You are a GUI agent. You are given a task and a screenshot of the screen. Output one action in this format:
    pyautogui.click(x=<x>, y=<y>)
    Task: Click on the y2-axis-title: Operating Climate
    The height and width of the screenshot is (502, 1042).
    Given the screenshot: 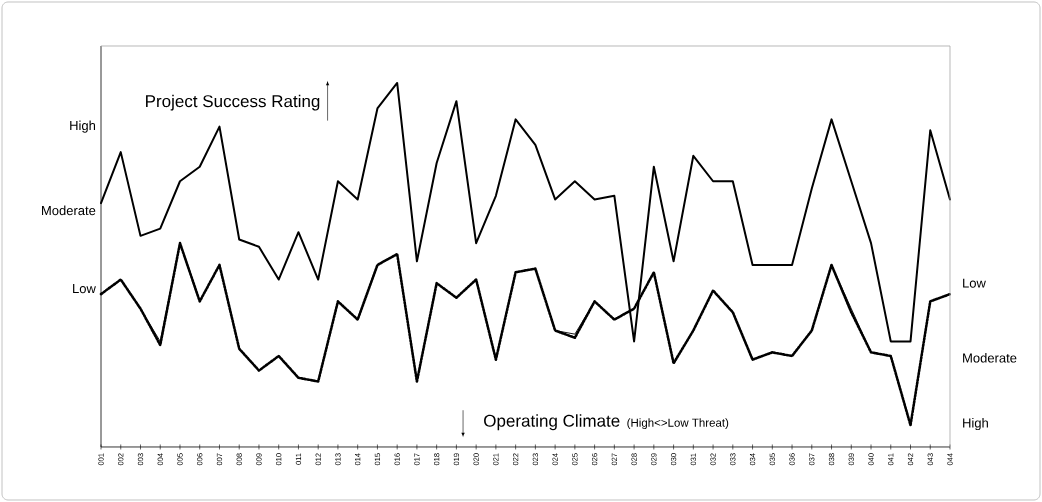 What is the action you would take?
    pyautogui.click(x=552, y=422)
    